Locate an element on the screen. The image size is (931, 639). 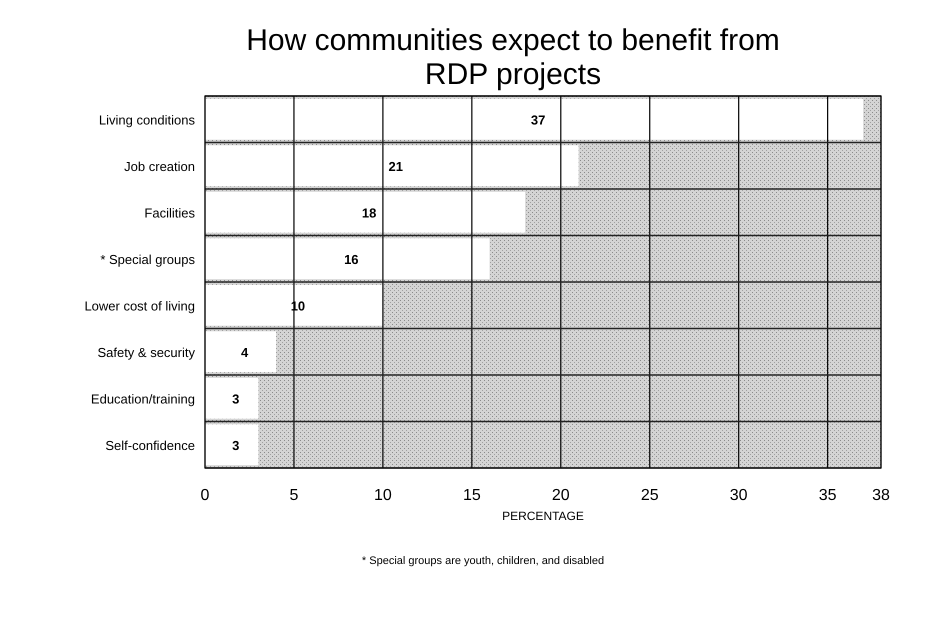
y-tick-label: Lower cost of living is located at coordinates (139, 306).